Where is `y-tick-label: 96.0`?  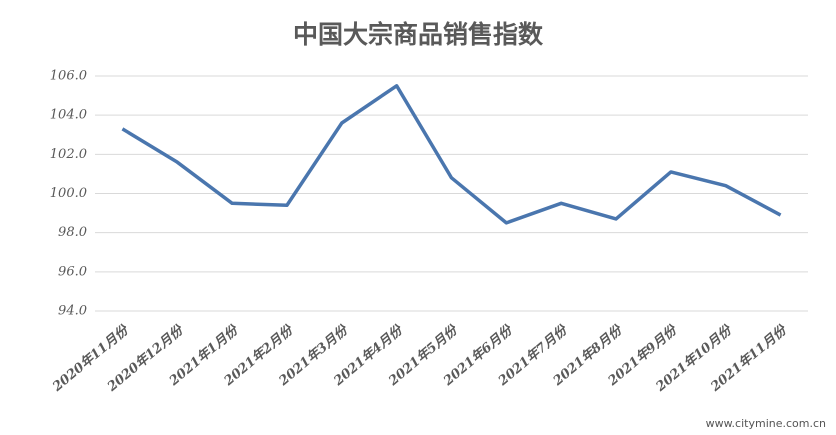 y-tick-label: 96.0 is located at coordinates (72, 271).